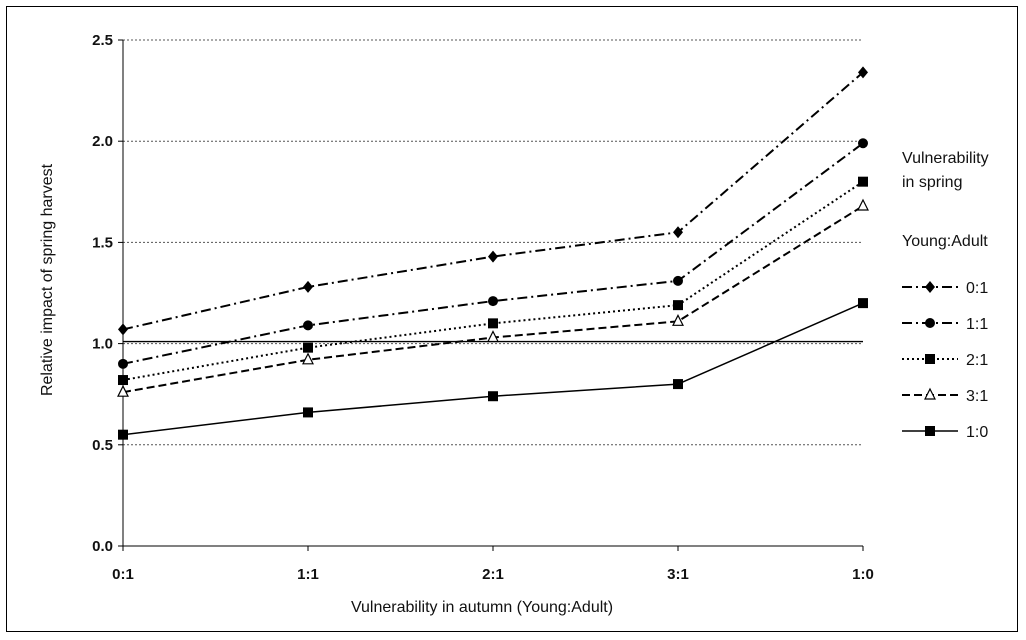  What do you see at coordinates (977, 288) in the screenshot?
I see `legend-label: 0:1` at bounding box center [977, 288].